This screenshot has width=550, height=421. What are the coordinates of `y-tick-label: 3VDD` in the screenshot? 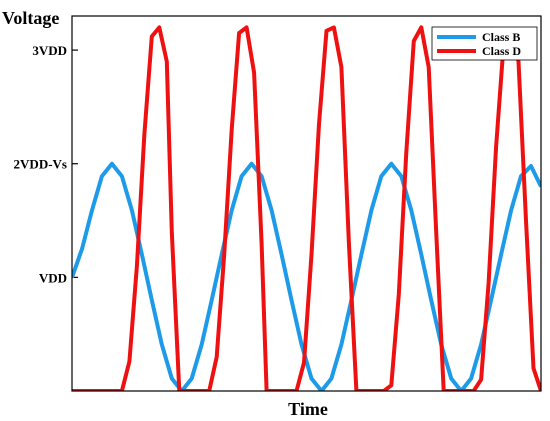 It's located at (49, 50).